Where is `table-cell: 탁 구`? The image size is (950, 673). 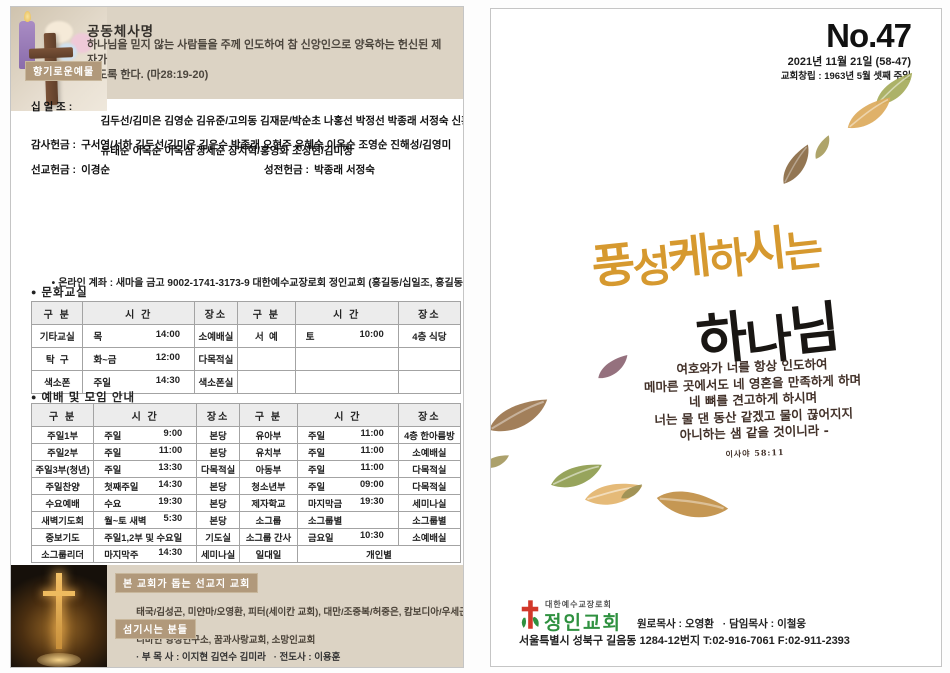
table-cell: 탁 구 is located at coordinates (57, 359).